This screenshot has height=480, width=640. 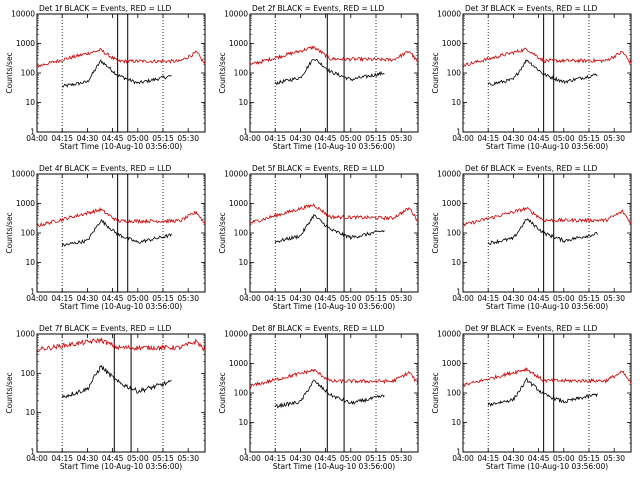 I want to click on panel-title: Det 8f BLACK = Events, RED = LLD, so click(x=318, y=328).